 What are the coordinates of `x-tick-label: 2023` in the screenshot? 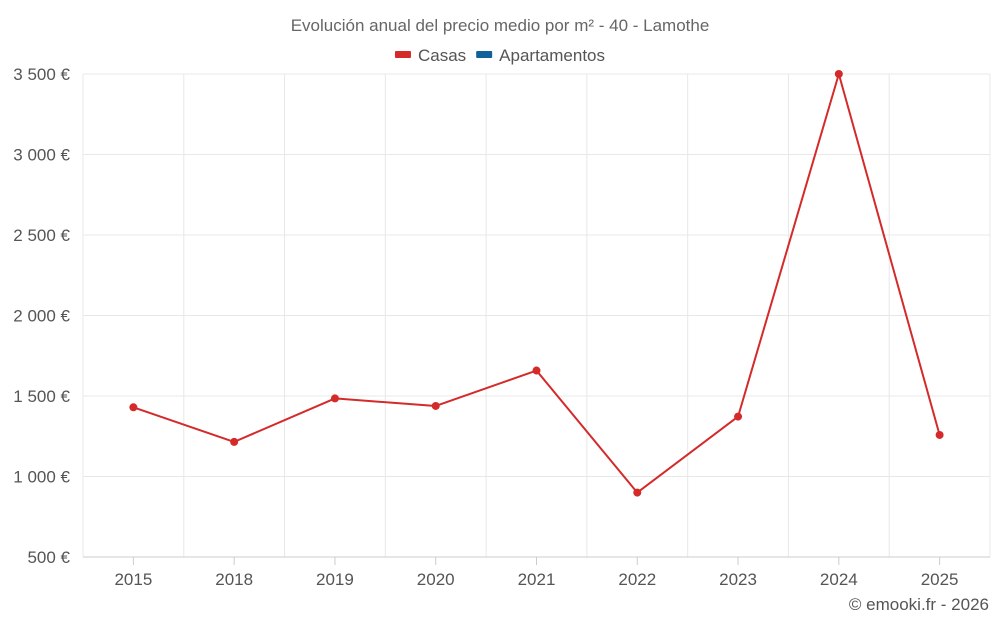 It's located at (738, 579).